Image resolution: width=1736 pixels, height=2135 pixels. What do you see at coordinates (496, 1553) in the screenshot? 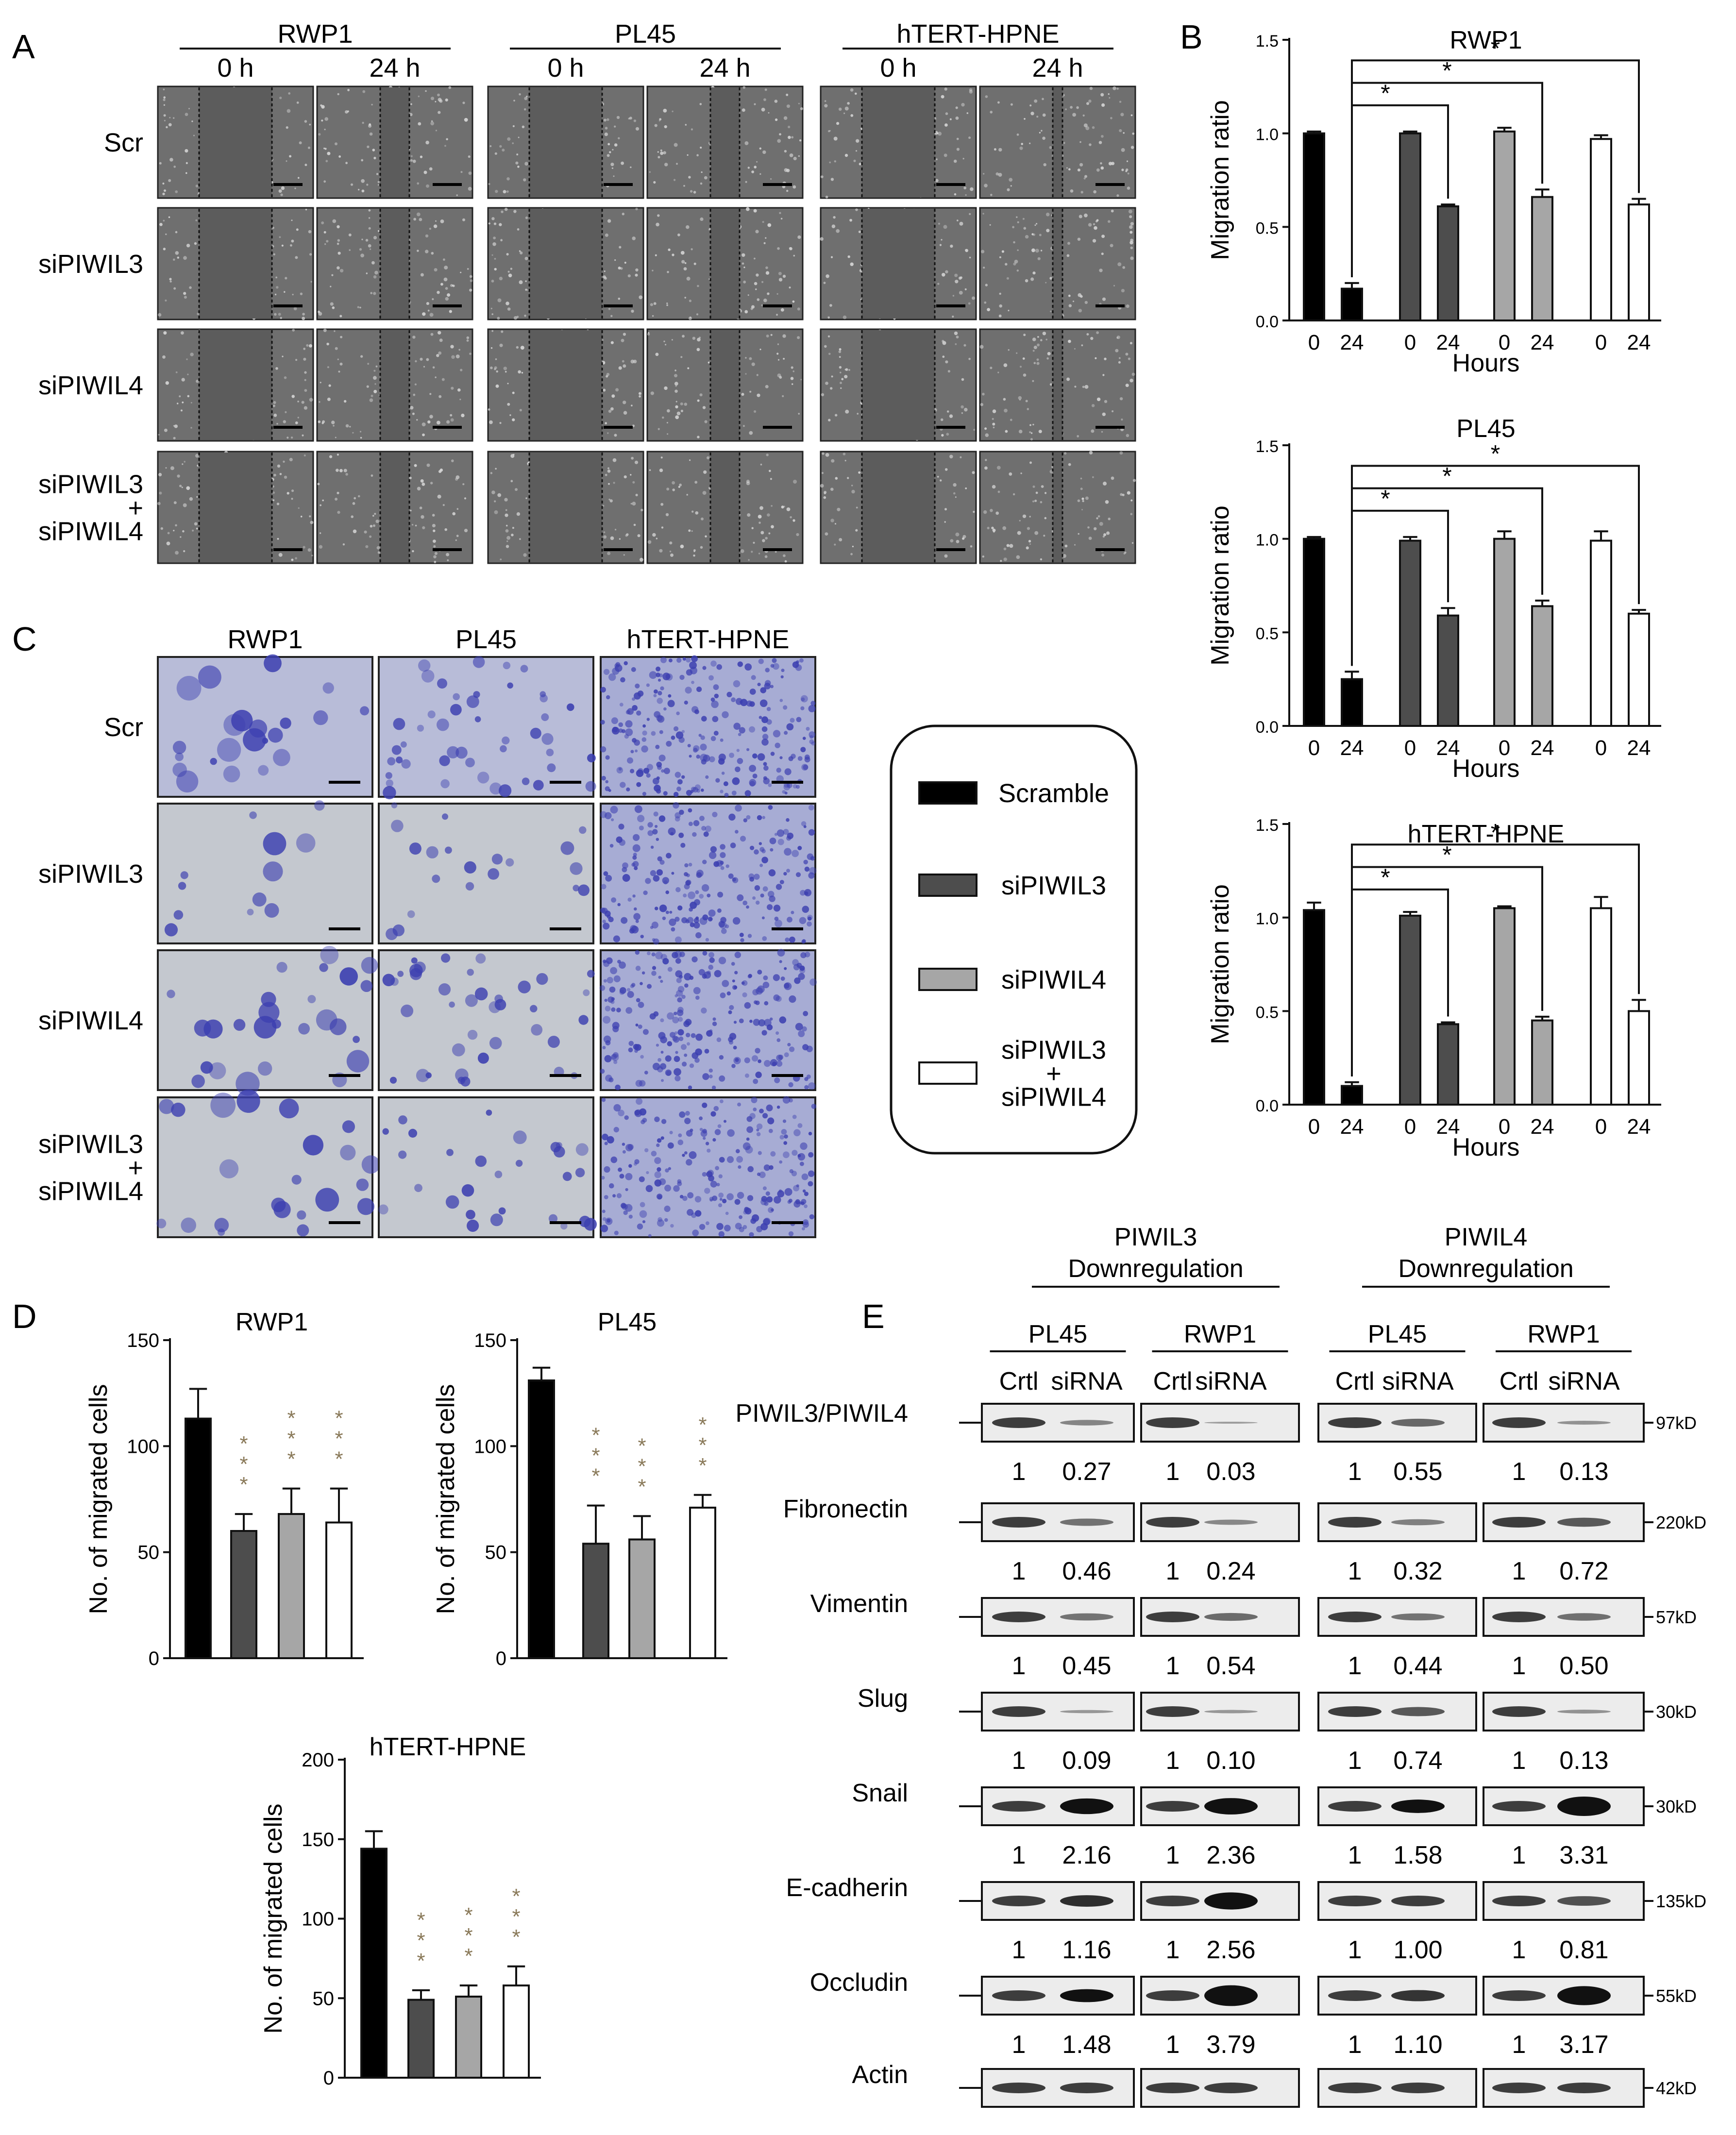
I see `y-tick-label: 50` at bounding box center [496, 1553].